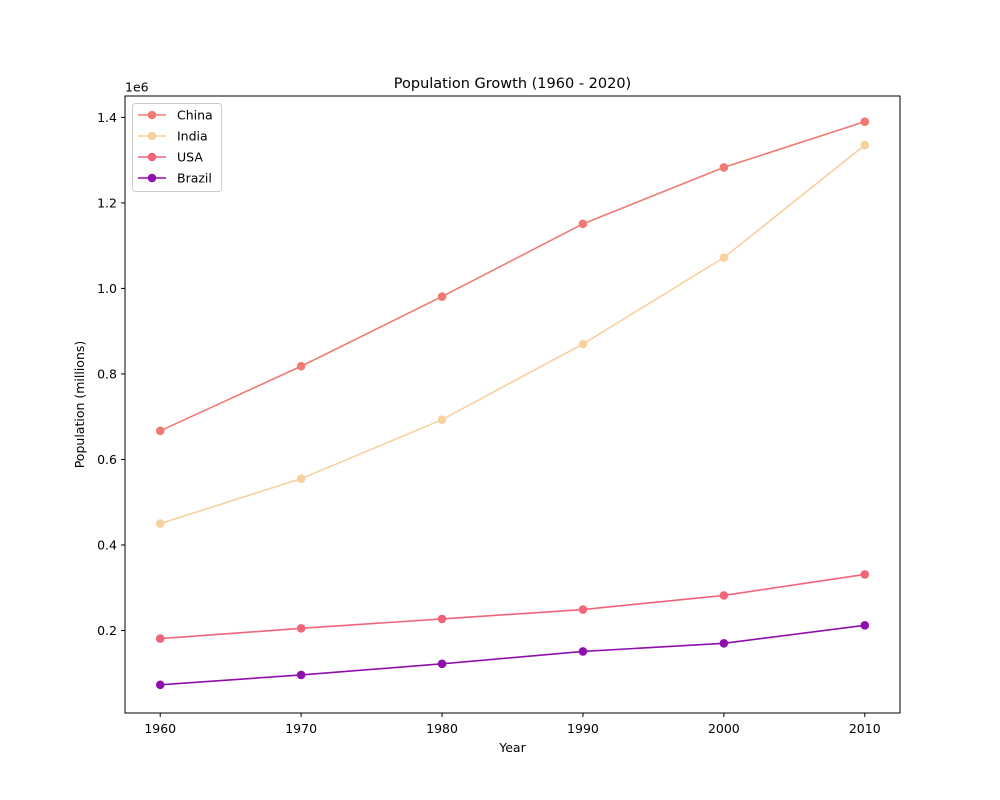 Image resolution: width=1000 pixels, height=800 pixels. What do you see at coordinates (173, 136) in the screenshot?
I see `legend-item-india: India` at bounding box center [173, 136].